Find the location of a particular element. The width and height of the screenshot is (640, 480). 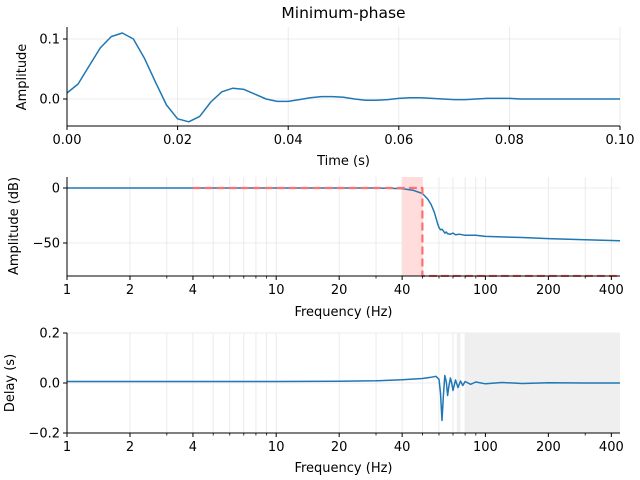

y-axis-label: Delay (s) is located at coordinates (10, 383).